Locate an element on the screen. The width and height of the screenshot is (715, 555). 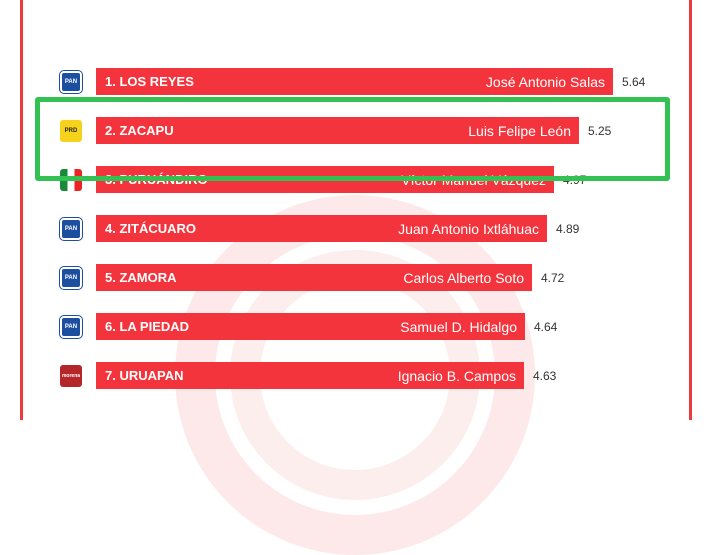
city-label: 7. URUAPAN is located at coordinates (144, 375).